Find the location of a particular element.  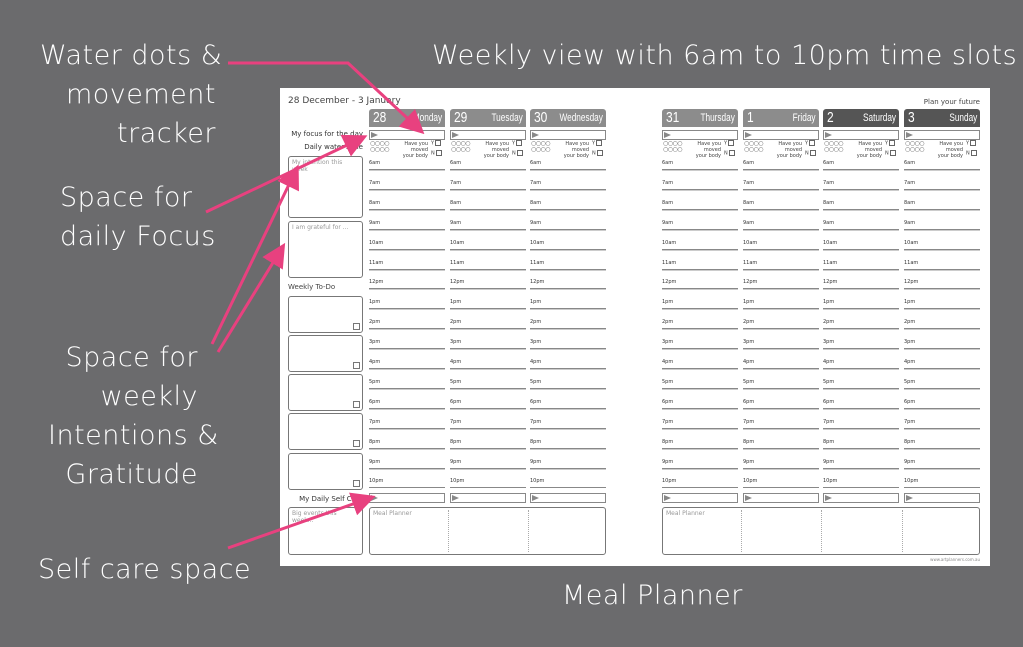

meal-planner-left: Meal Planner is located at coordinates (487, 531).